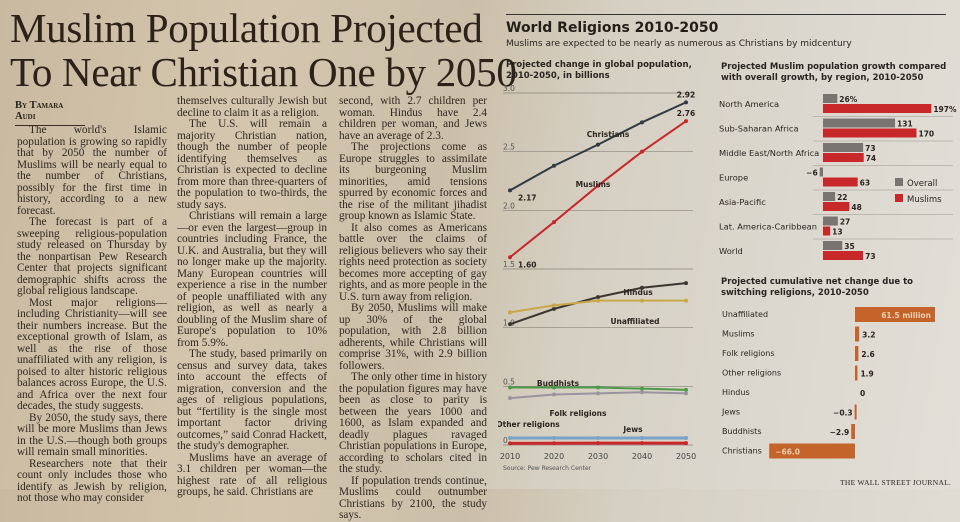 This screenshot has width=960, height=522. What do you see at coordinates (593, 184) in the screenshot?
I see `series-label: Muslims` at bounding box center [593, 184].